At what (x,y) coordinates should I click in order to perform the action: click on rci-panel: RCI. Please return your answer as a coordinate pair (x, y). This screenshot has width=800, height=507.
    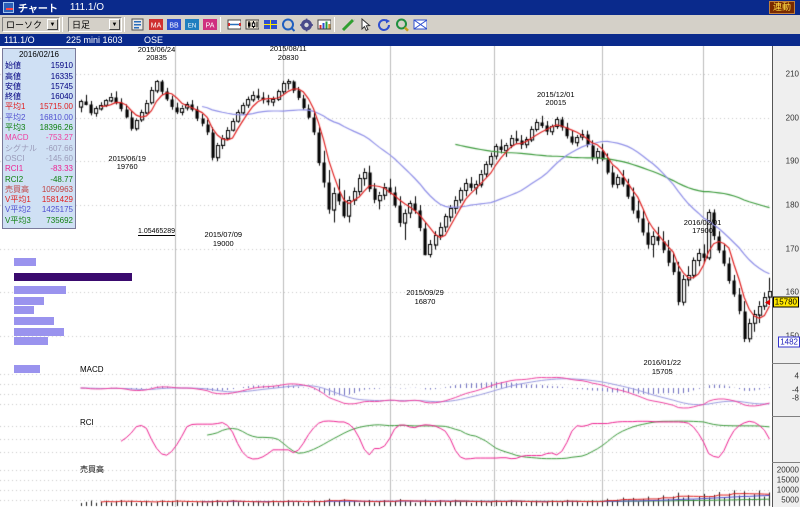
    Looking at the image, I should click on (400, 440).